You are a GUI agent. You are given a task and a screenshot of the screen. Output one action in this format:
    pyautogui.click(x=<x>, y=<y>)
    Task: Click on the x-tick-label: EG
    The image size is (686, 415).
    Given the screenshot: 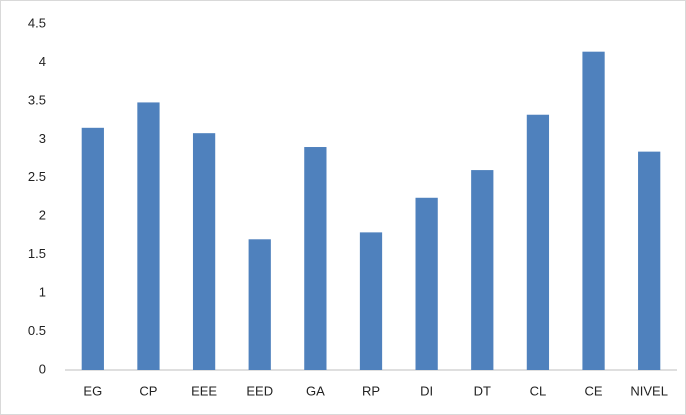 What is the action you would take?
    pyautogui.click(x=92, y=390)
    